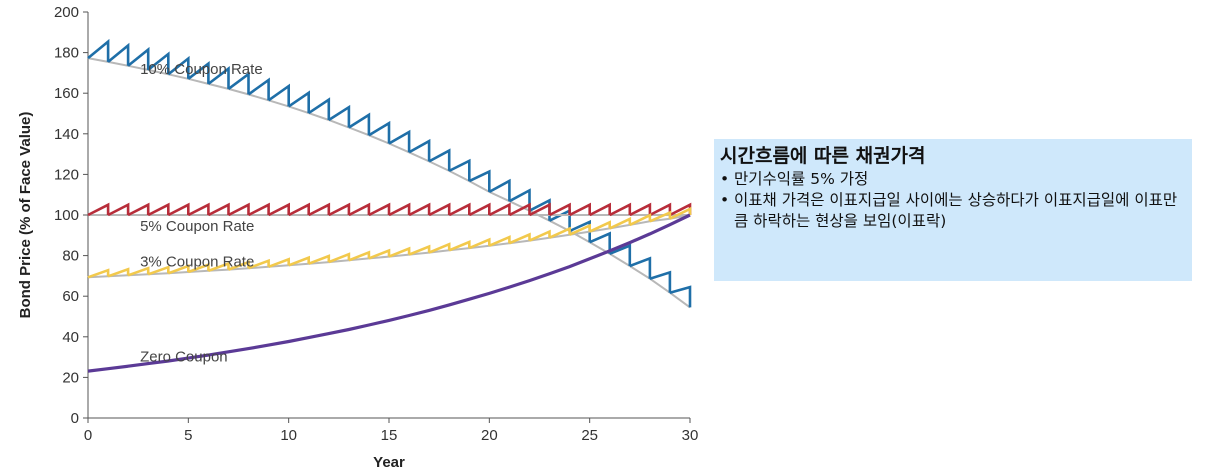 Image resolution: width=1215 pixels, height=471 pixels. What do you see at coordinates (489, 435) in the screenshot?
I see `x-tick-label: 20` at bounding box center [489, 435].